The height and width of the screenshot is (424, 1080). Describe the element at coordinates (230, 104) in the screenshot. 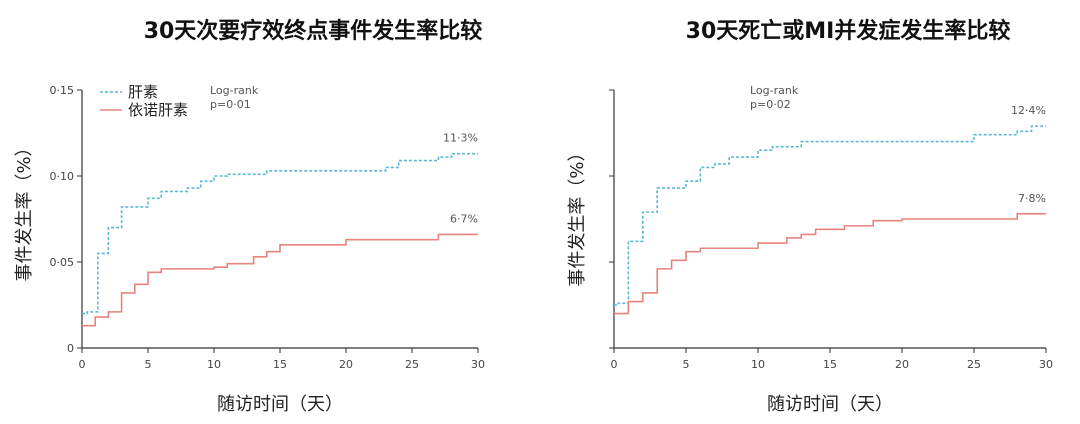

I see `logrank-annotation: p=0·01` at that location.